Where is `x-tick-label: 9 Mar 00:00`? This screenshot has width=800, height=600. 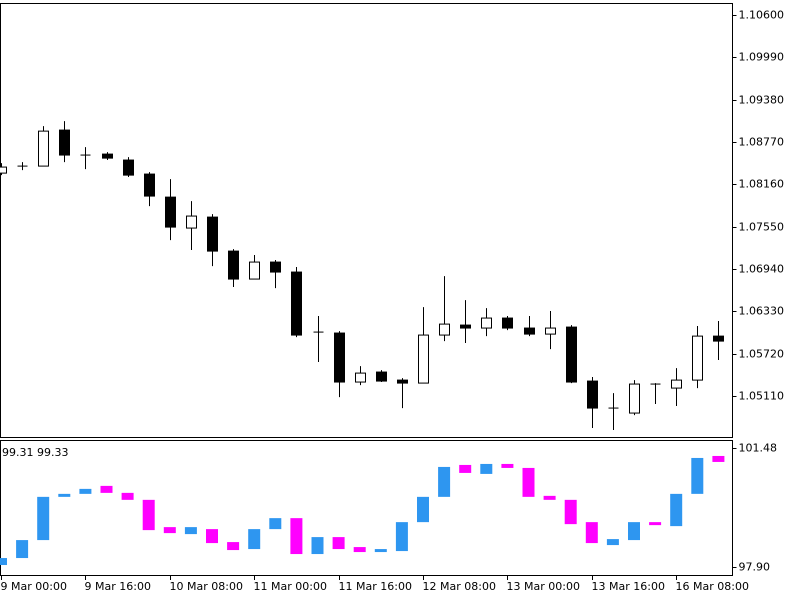
x-tick-label: 9 Mar 00:00 is located at coordinates (34, 586).